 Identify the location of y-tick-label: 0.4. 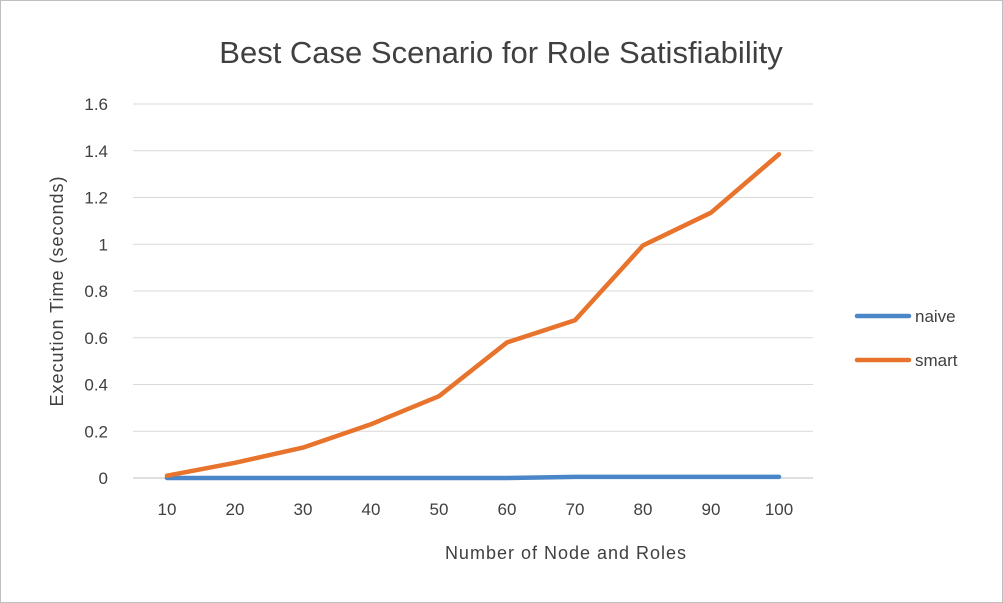
(96, 385).